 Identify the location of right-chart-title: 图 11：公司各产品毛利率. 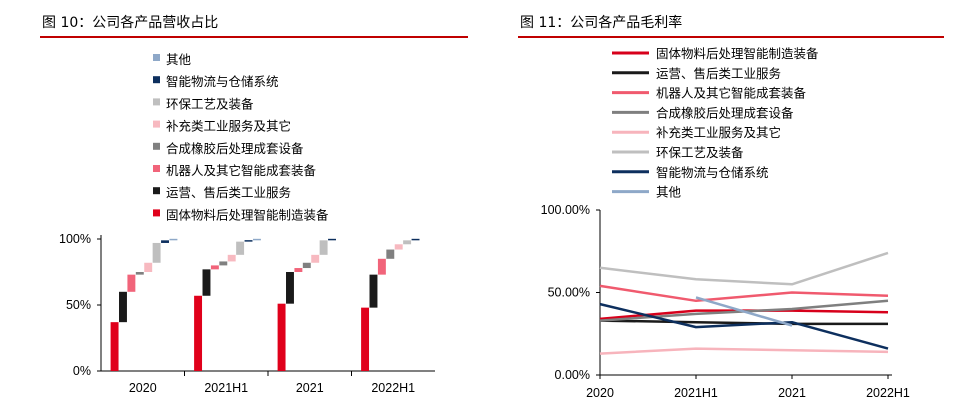
(601, 23).